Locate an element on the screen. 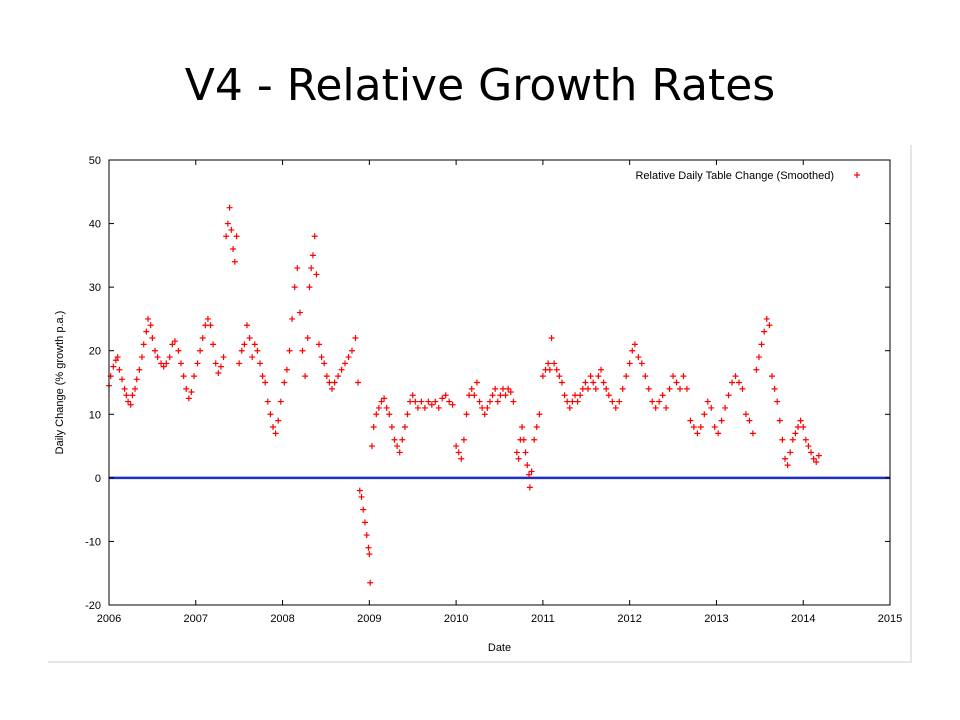 This screenshot has height=720, width=960. x-tick-label: 2008 is located at coordinates (282, 619).